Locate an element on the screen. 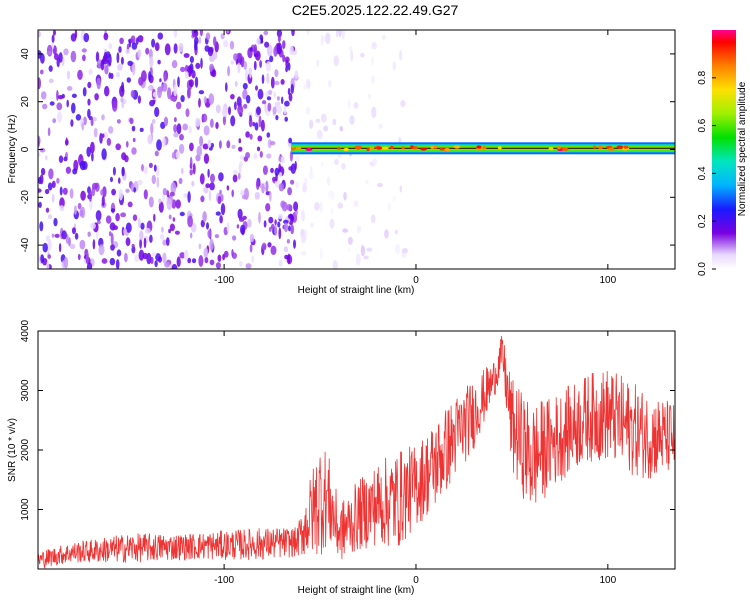 The width and height of the screenshot is (750, 600). snr-y-tick-label: 1000 is located at coordinates (25, 509).